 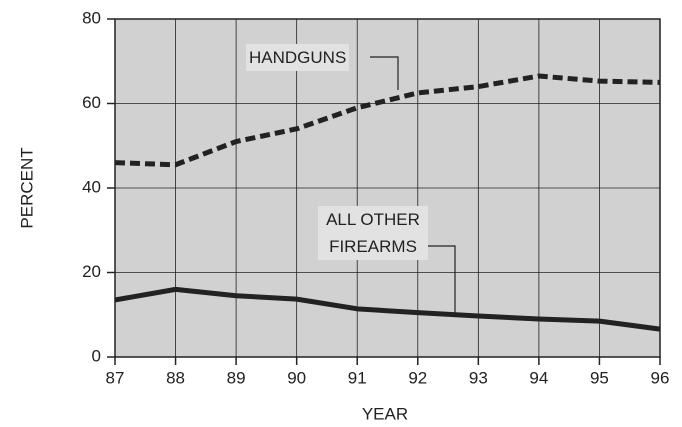 I want to click on x-tick-label: 92, so click(x=417, y=377).